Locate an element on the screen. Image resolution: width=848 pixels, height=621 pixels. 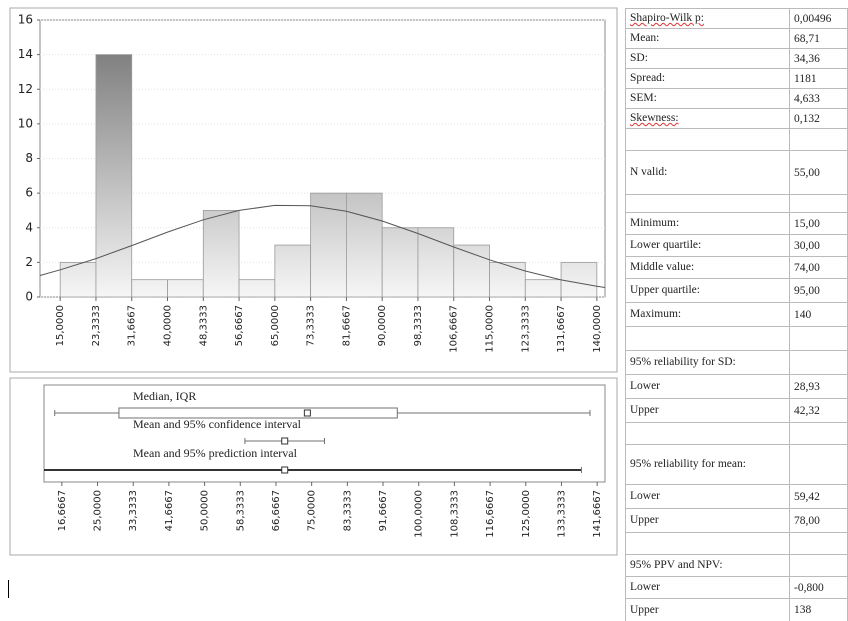
table-row: Mean: 68,71 is located at coordinates (736, 38).